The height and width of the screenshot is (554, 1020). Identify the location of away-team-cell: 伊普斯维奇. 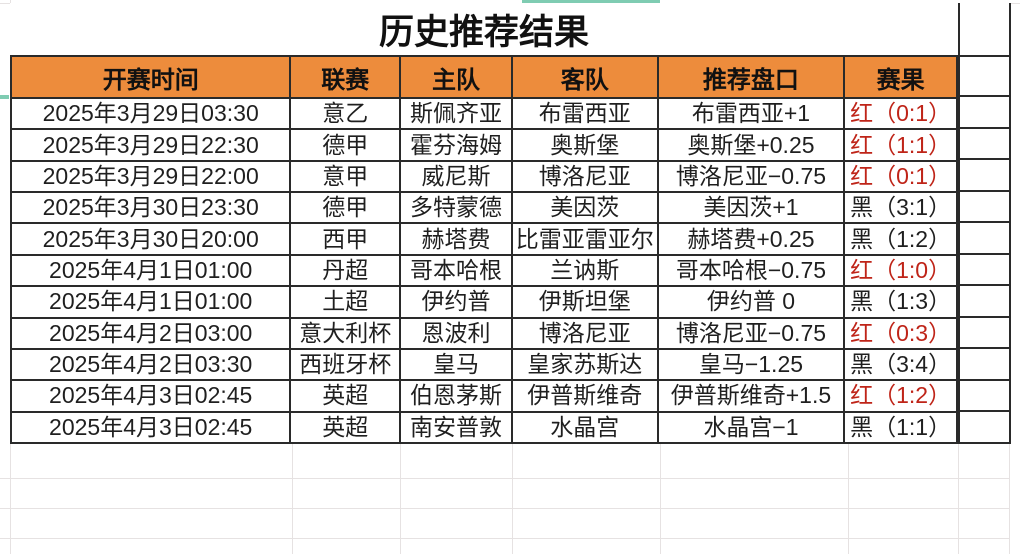
(585, 397).